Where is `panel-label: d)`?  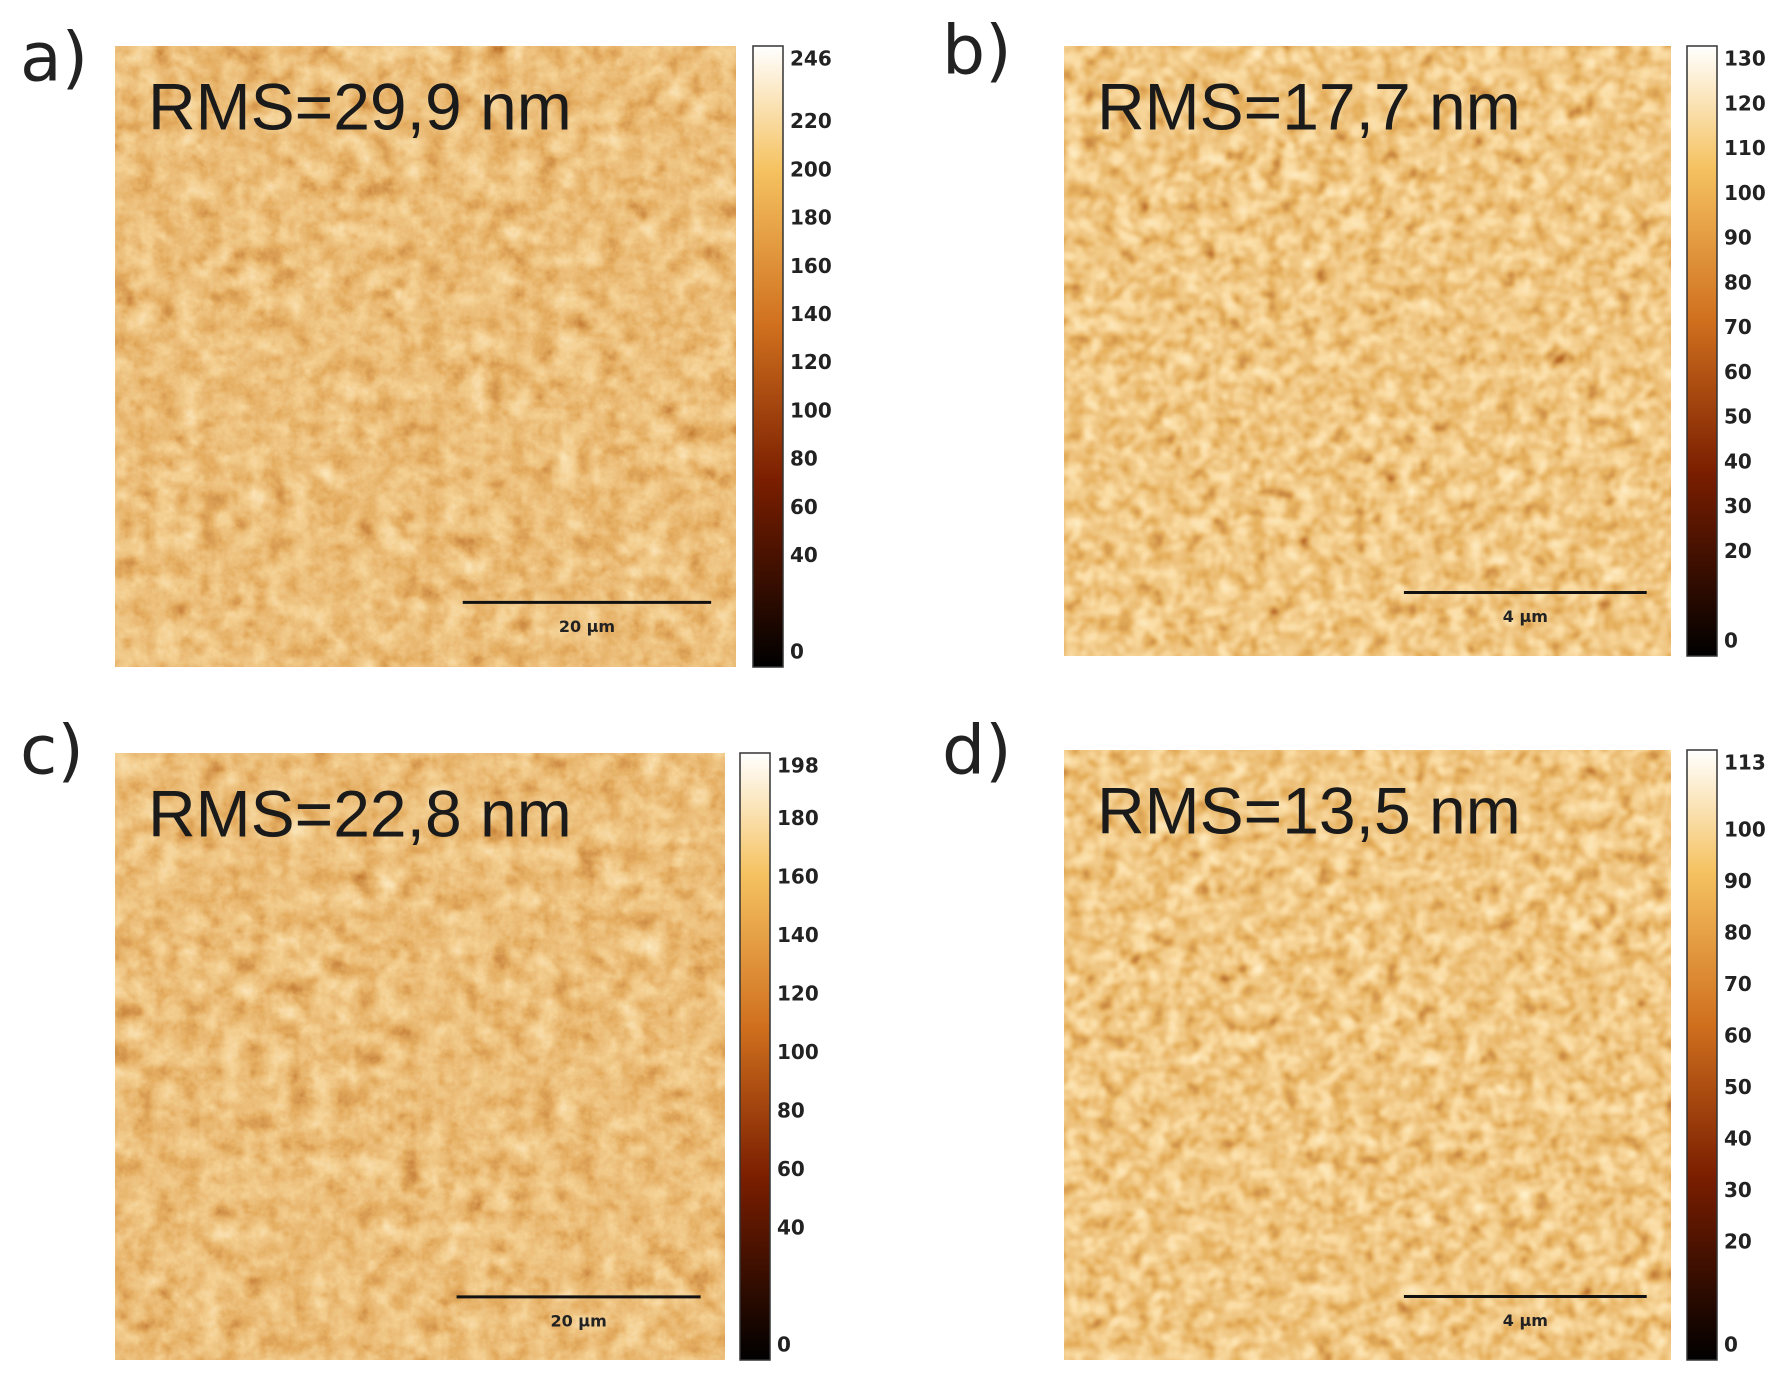
panel-label: d) is located at coordinates (977, 751).